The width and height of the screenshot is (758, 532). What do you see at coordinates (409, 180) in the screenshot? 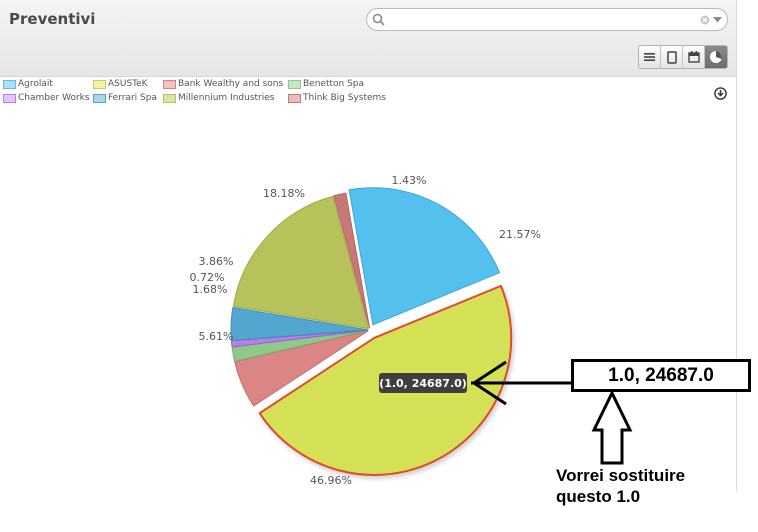
I see `slice-percent-label: 1.43%` at bounding box center [409, 180].